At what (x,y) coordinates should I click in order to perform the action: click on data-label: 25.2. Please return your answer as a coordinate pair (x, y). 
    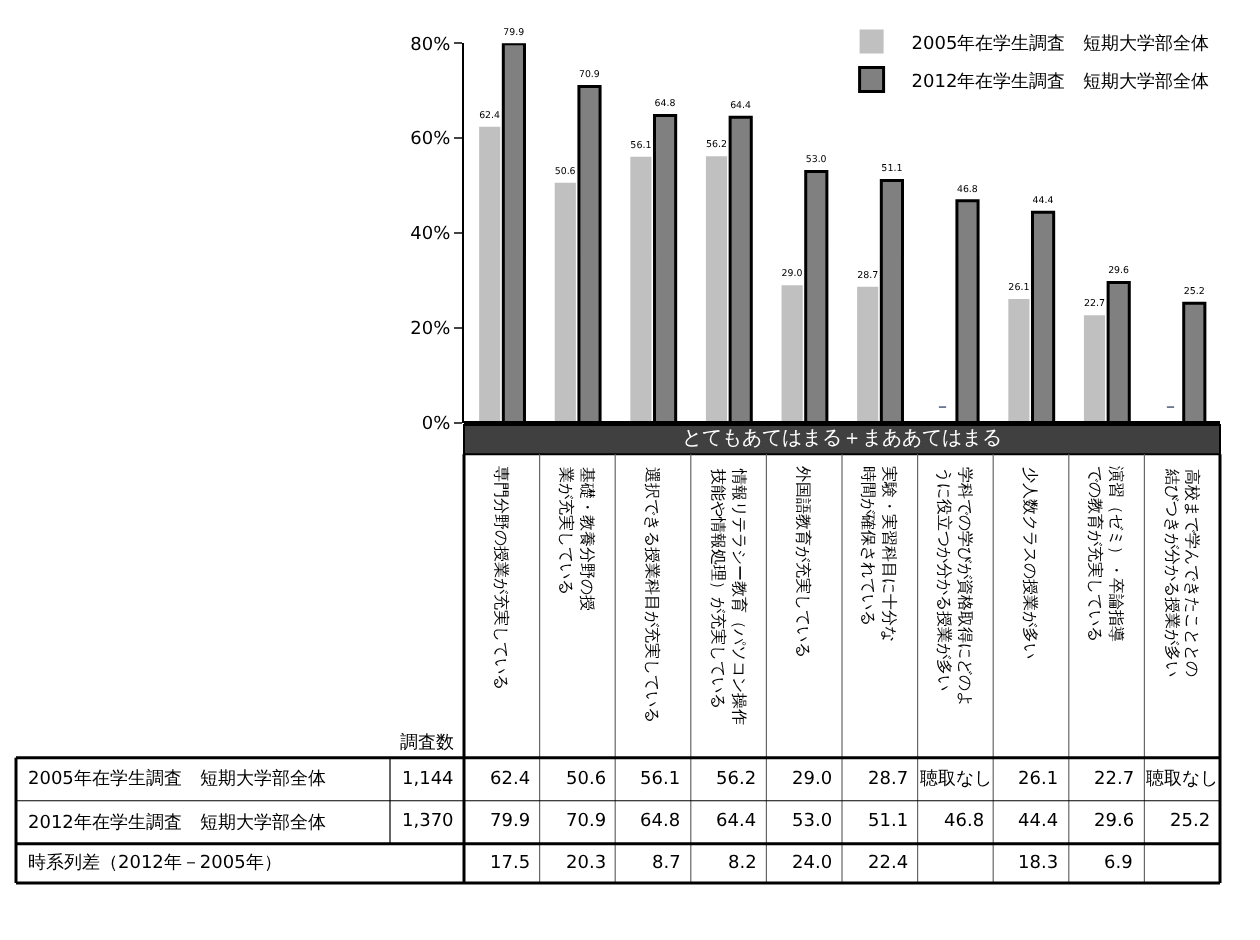
    Looking at the image, I should click on (1190, 822).